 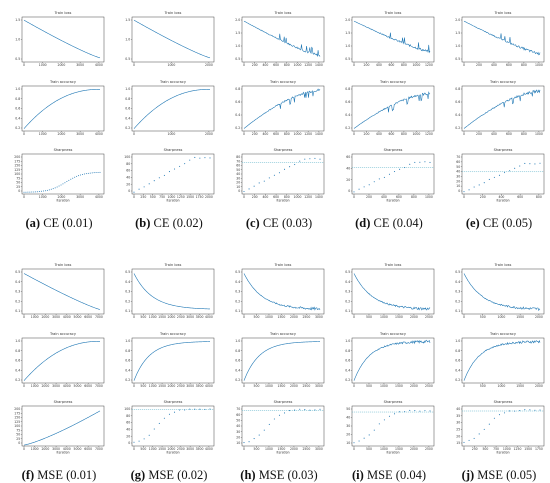 I want to click on y-tick-label: 60, so click(x=128, y=423).